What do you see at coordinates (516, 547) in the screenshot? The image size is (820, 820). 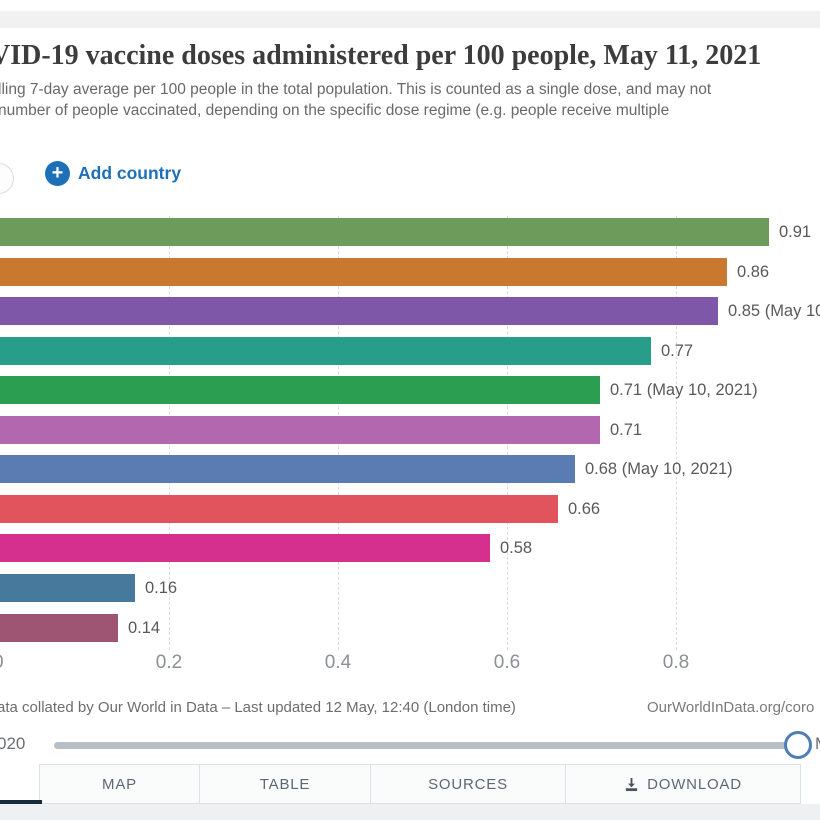 I see `bar-value-label-8: 0.58` at bounding box center [516, 547].